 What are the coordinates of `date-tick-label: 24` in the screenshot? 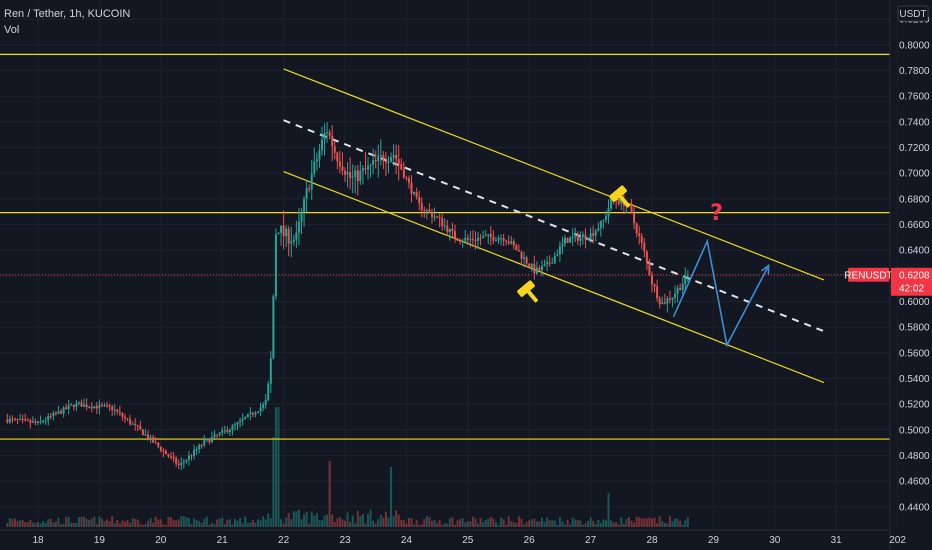 It's located at (407, 540).